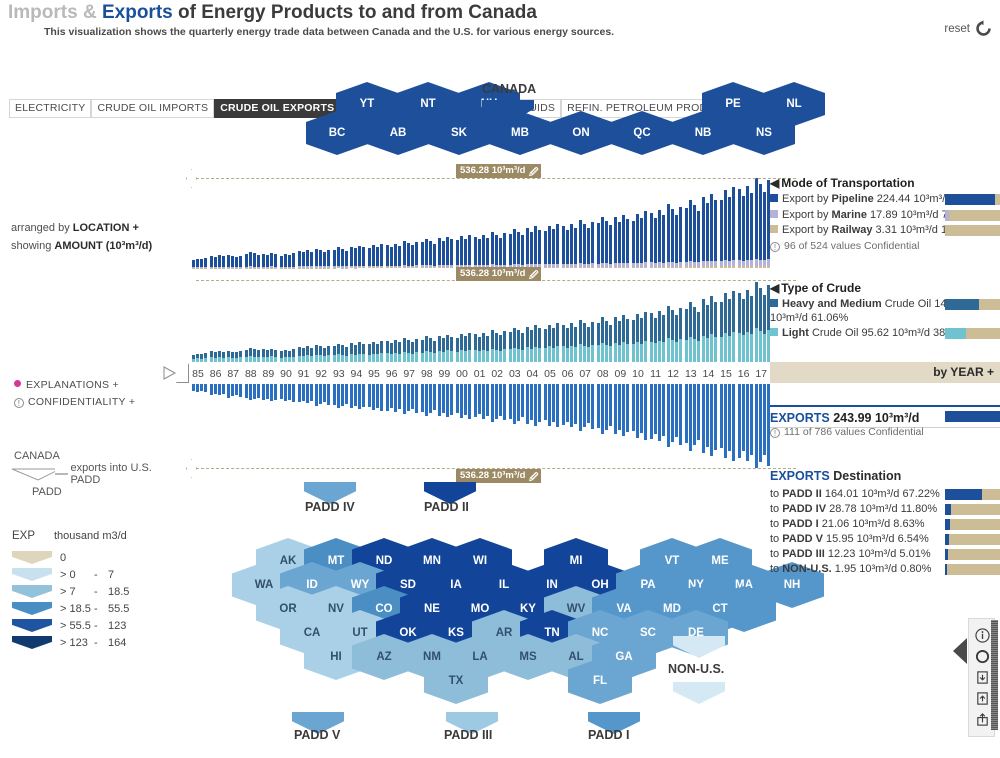  What do you see at coordinates (286, 374) in the screenshot?
I see `year-label-90: 90` at bounding box center [286, 374].